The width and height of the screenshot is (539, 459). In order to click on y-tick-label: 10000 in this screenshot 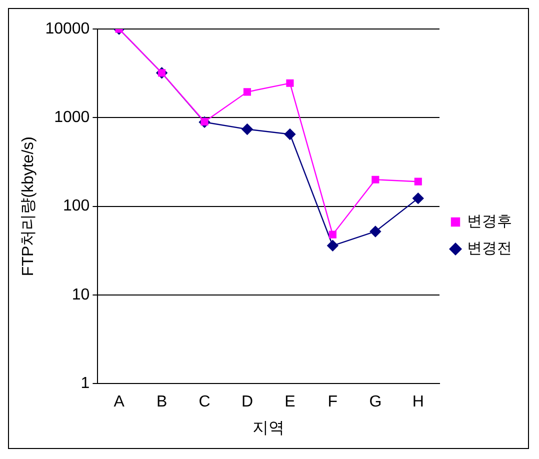, I will do `click(67, 29)`.